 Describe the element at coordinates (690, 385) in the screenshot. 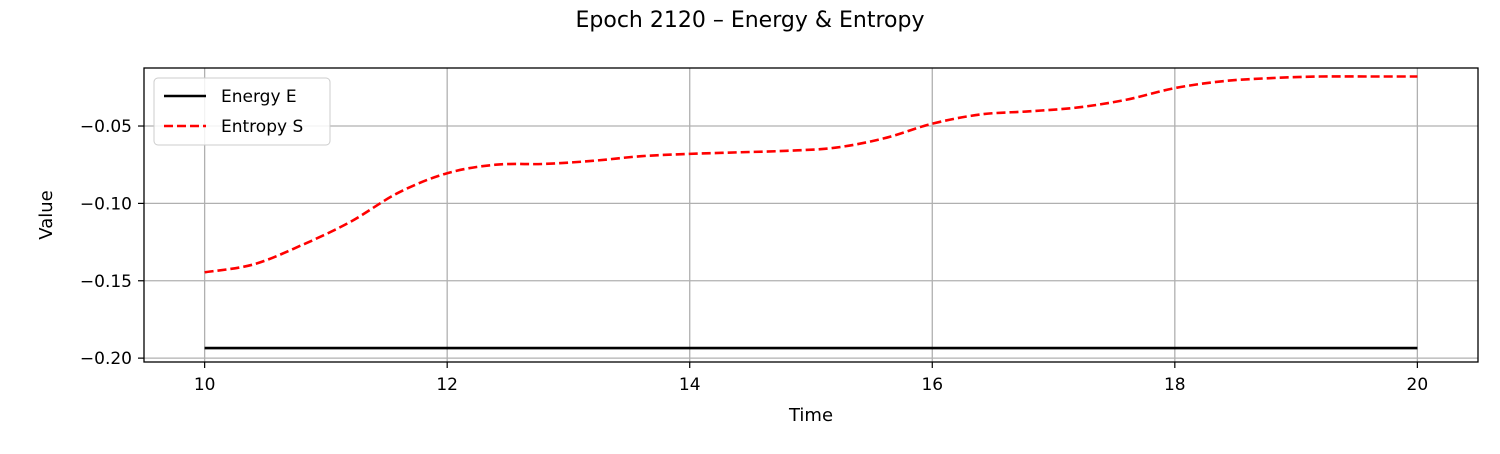

I see `x-tick-label: 14` at that location.